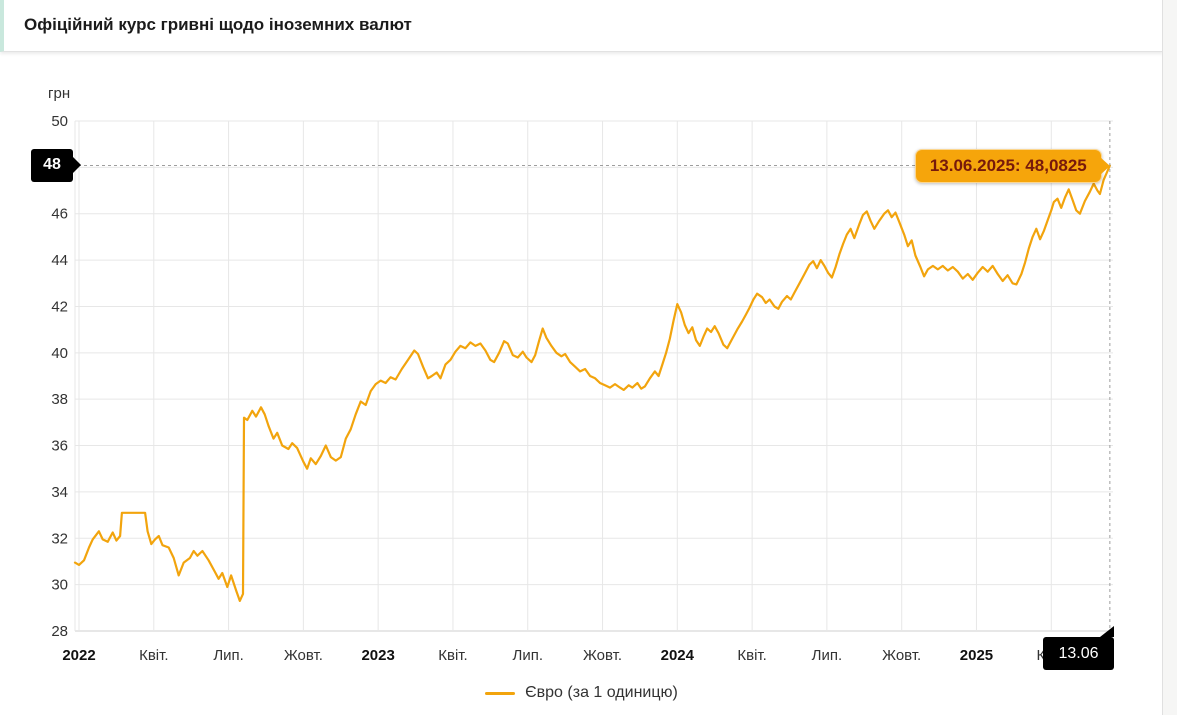 The width and height of the screenshot is (1177, 715). What do you see at coordinates (59, 93) in the screenshot?
I see `y-axis-unit-label: грн` at bounding box center [59, 93].